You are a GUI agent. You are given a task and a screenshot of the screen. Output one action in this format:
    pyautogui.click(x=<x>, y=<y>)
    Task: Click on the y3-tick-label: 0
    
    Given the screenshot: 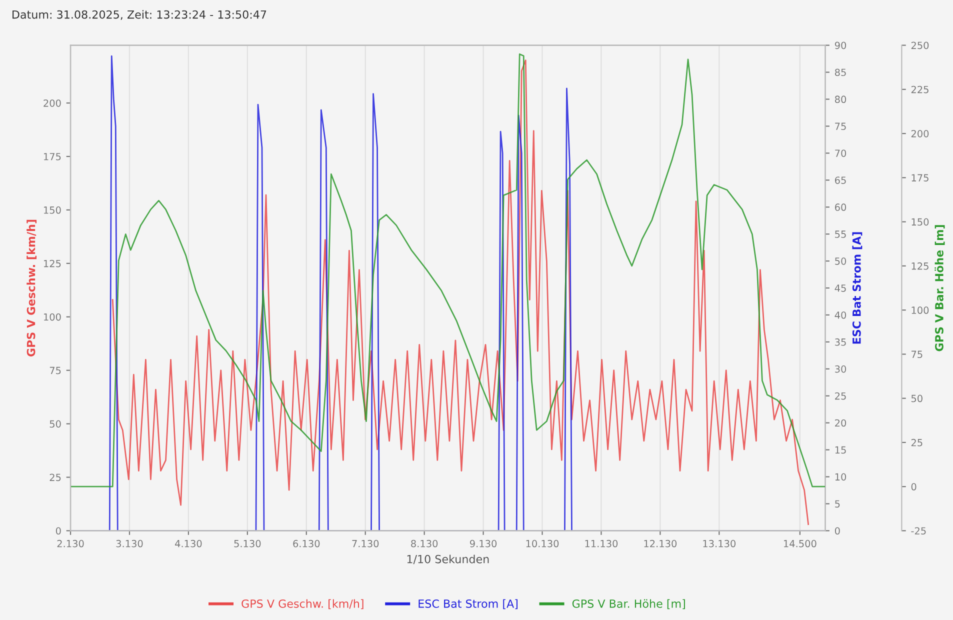 What is the action you would take?
    pyautogui.click(x=913, y=486)
    